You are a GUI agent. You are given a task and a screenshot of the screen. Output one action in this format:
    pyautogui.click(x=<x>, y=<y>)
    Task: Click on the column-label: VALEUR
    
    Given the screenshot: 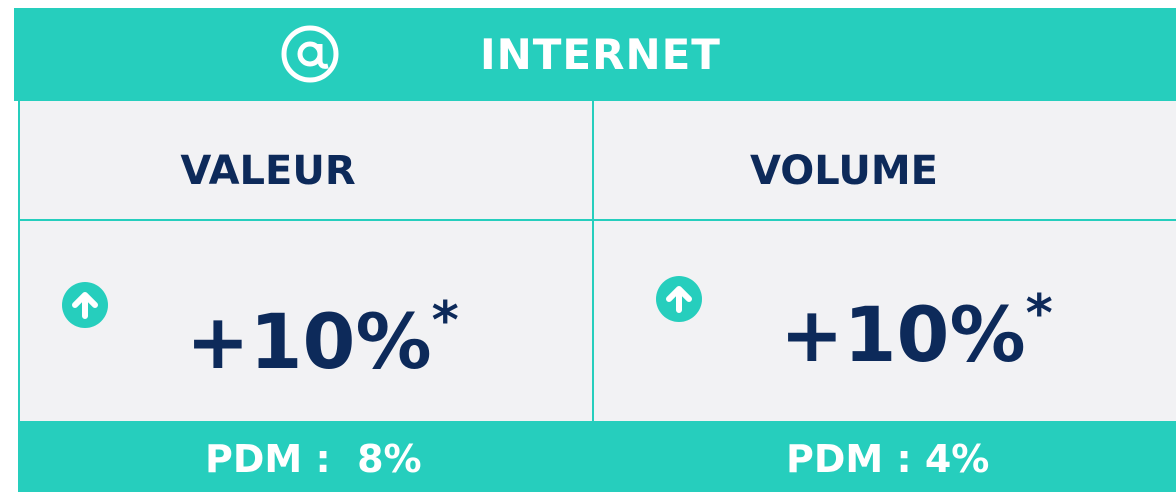 What is the action you would take?
    pyautogui.click(x=268, y=171)
    